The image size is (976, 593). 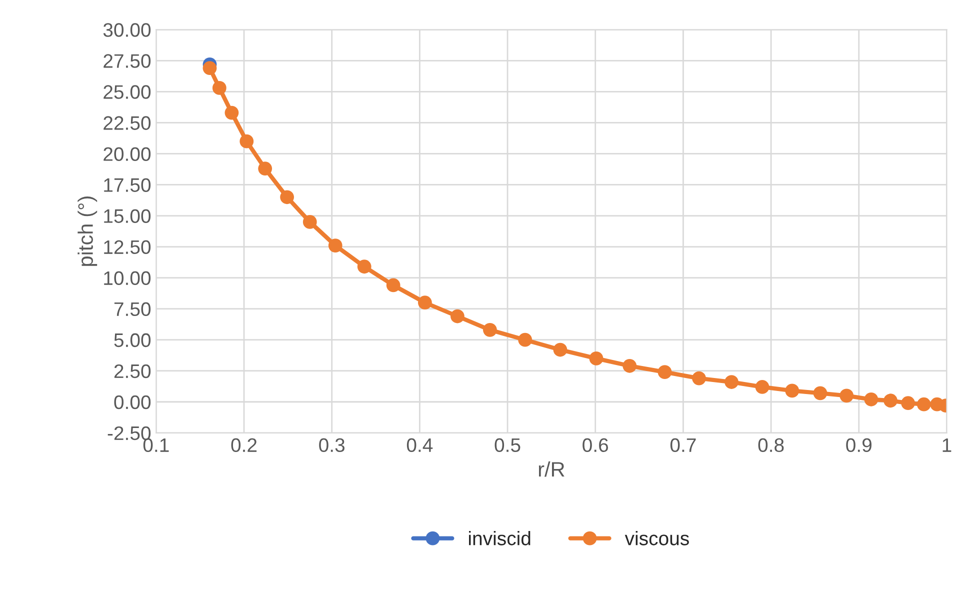 What do you see at coordinates (419, 445) in the screenshot?
I see `x-tick-label: 0.4` at bounding box center [419, 445].